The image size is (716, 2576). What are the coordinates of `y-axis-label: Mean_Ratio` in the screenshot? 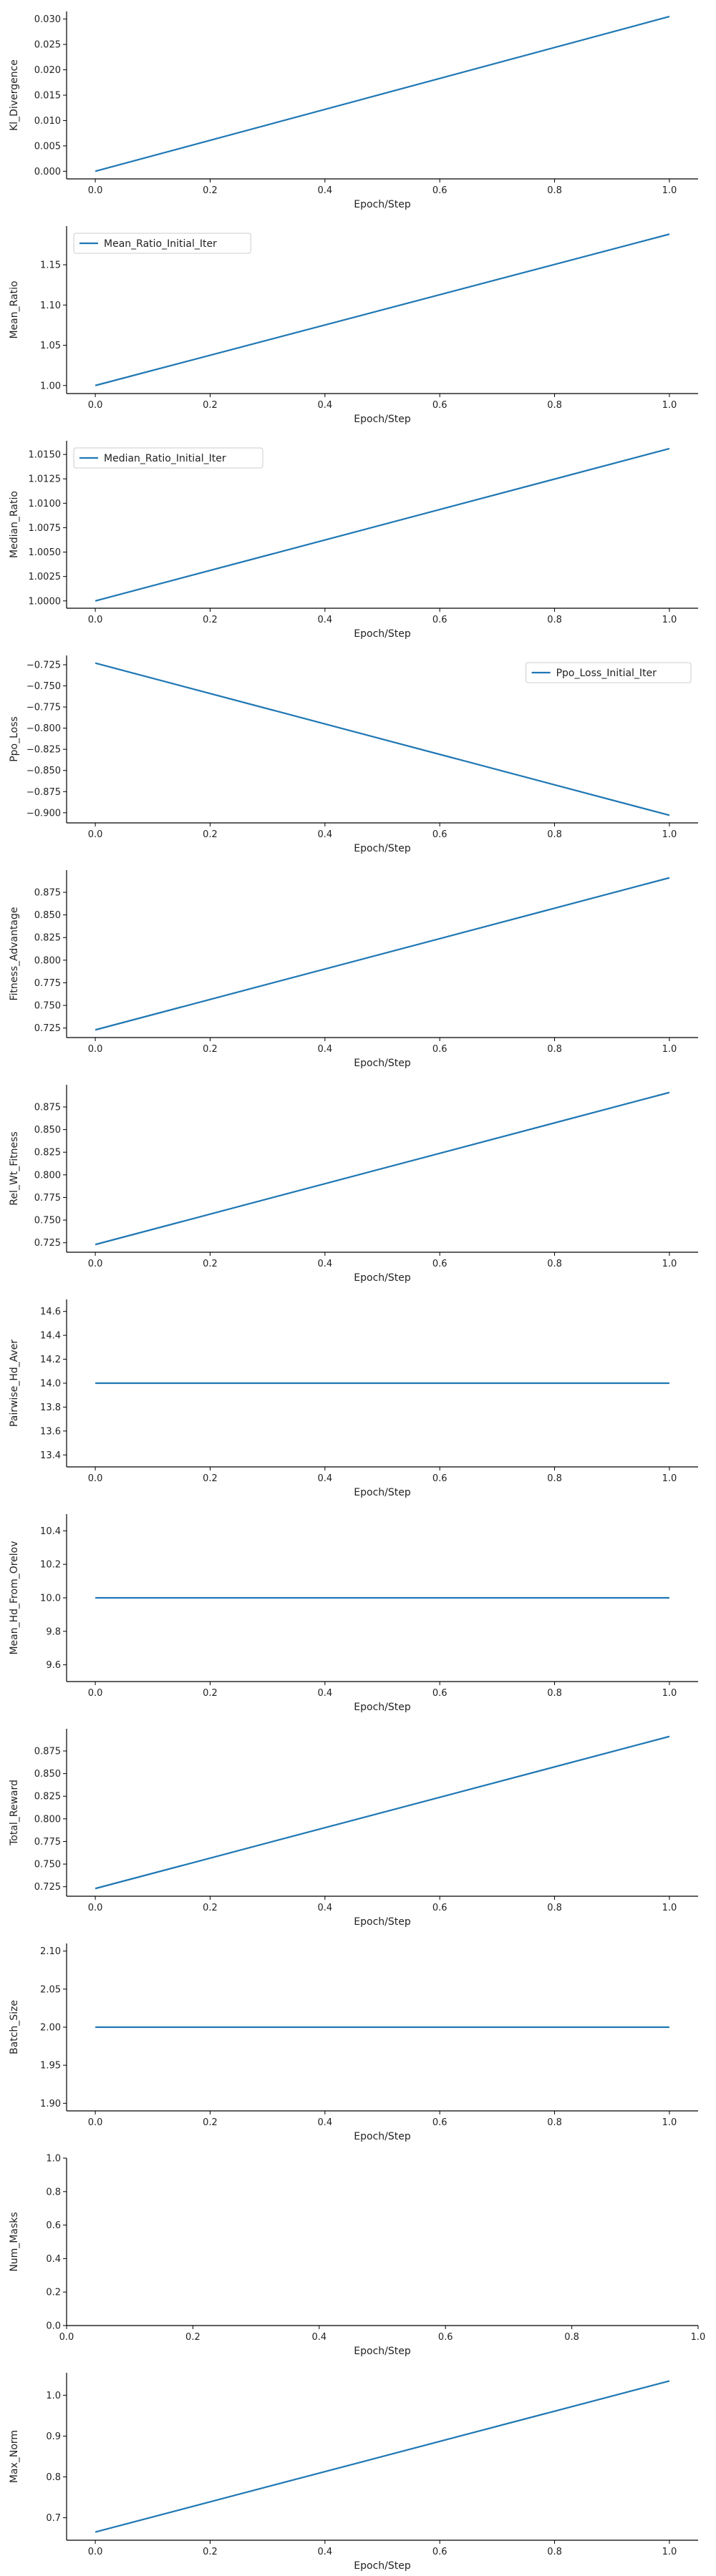 It's located at (14, 309).